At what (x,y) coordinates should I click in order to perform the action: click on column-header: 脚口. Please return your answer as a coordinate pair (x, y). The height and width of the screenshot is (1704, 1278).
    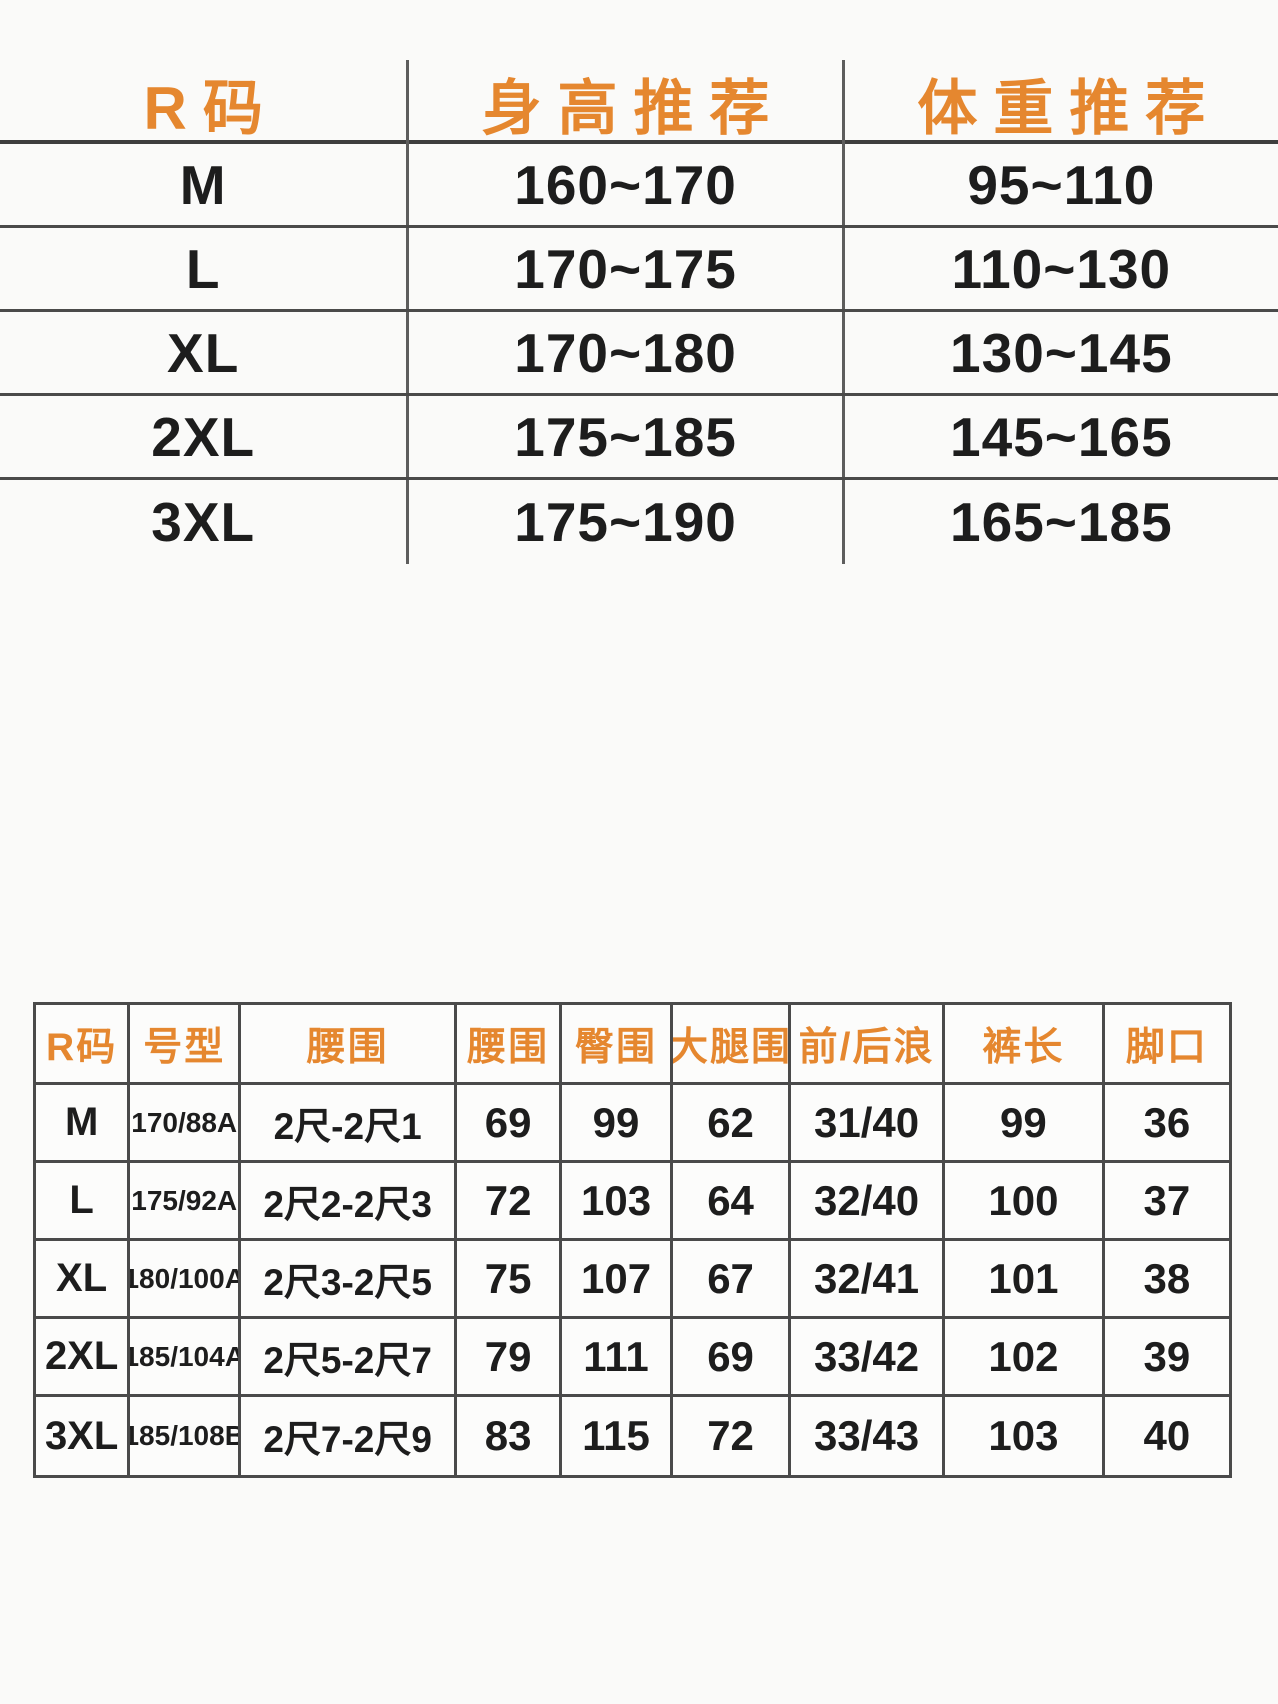
    Looking at the image, I should click on (1166, 1047).